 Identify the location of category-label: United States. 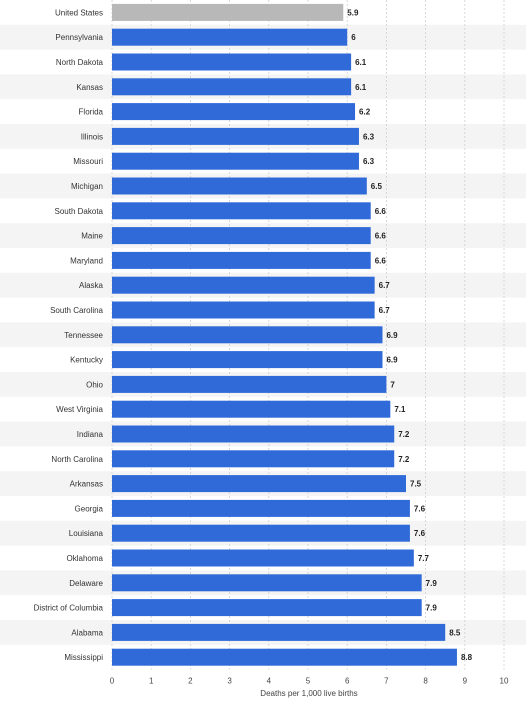
(79, 12).